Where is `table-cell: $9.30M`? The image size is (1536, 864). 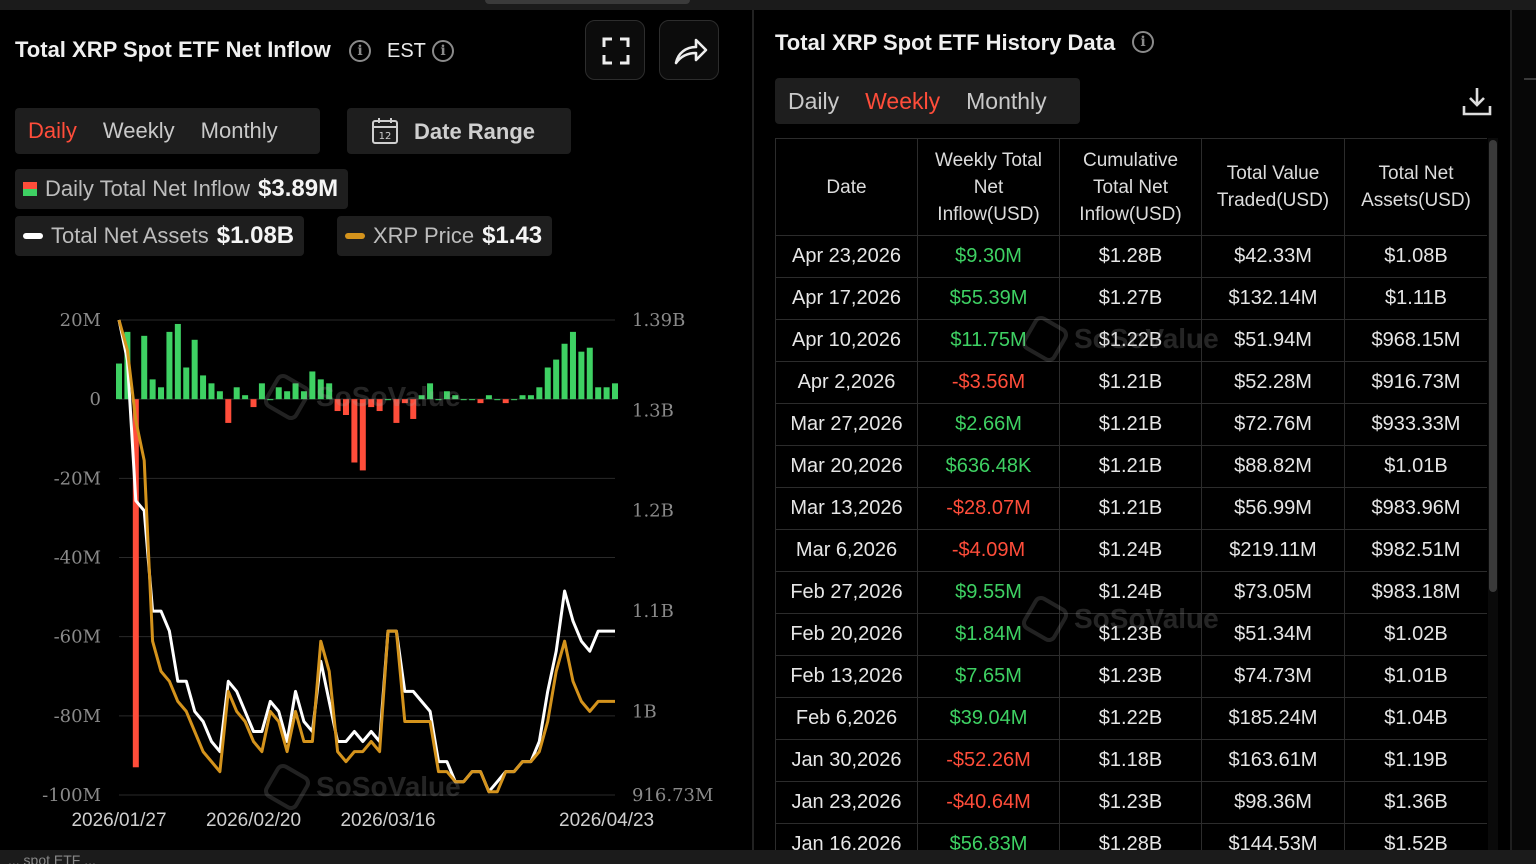
table-cell: $9.30M is located at coordinates (988, 256).